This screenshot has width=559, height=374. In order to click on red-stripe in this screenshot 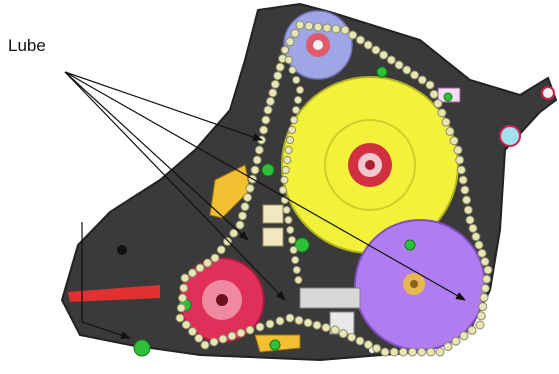, I will do `click(114, 293)`.